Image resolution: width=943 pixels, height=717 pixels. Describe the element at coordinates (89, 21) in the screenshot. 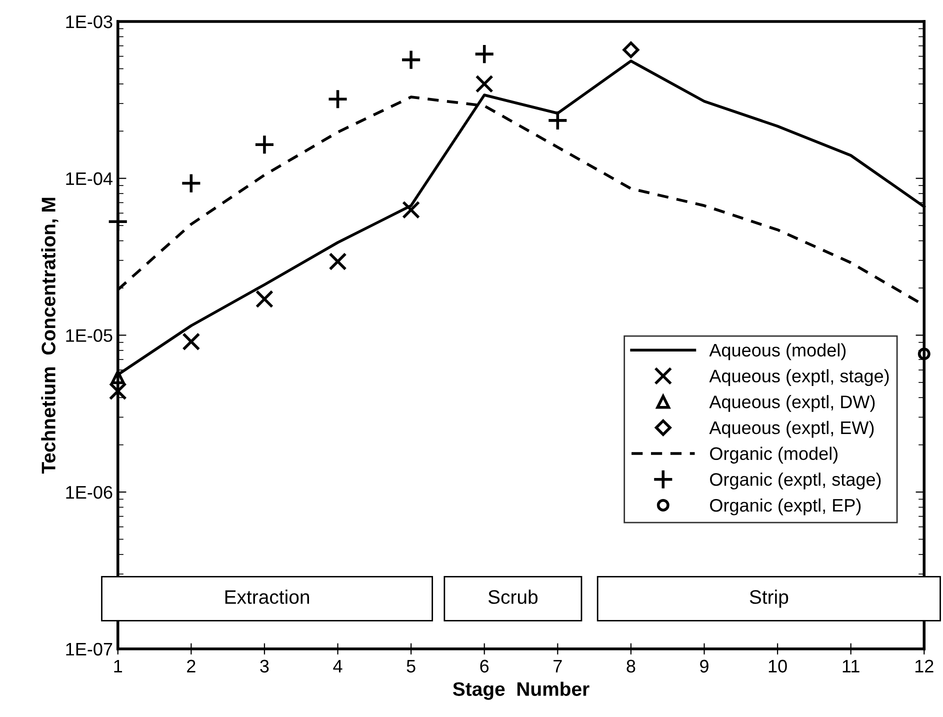

I see `y-tick-label: 1E-03` at that location.